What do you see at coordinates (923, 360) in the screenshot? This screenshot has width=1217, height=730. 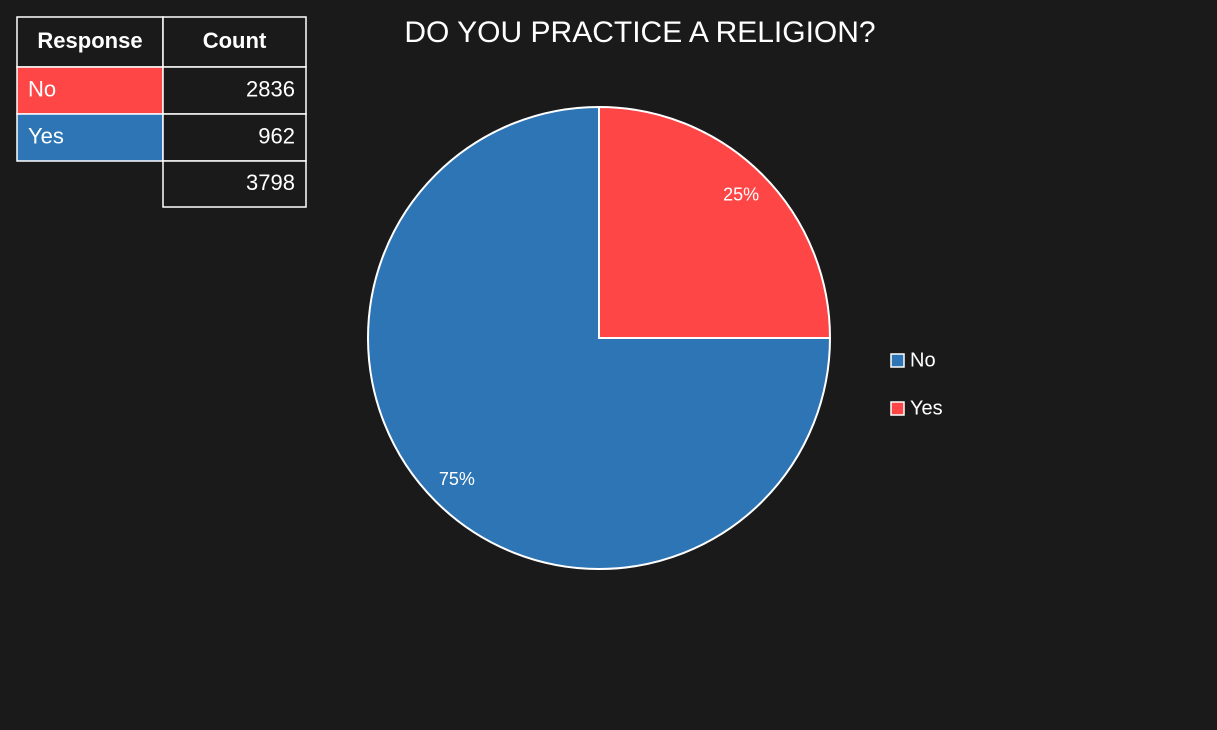 I see `legend-label: No` at bounding box center [923, 360].